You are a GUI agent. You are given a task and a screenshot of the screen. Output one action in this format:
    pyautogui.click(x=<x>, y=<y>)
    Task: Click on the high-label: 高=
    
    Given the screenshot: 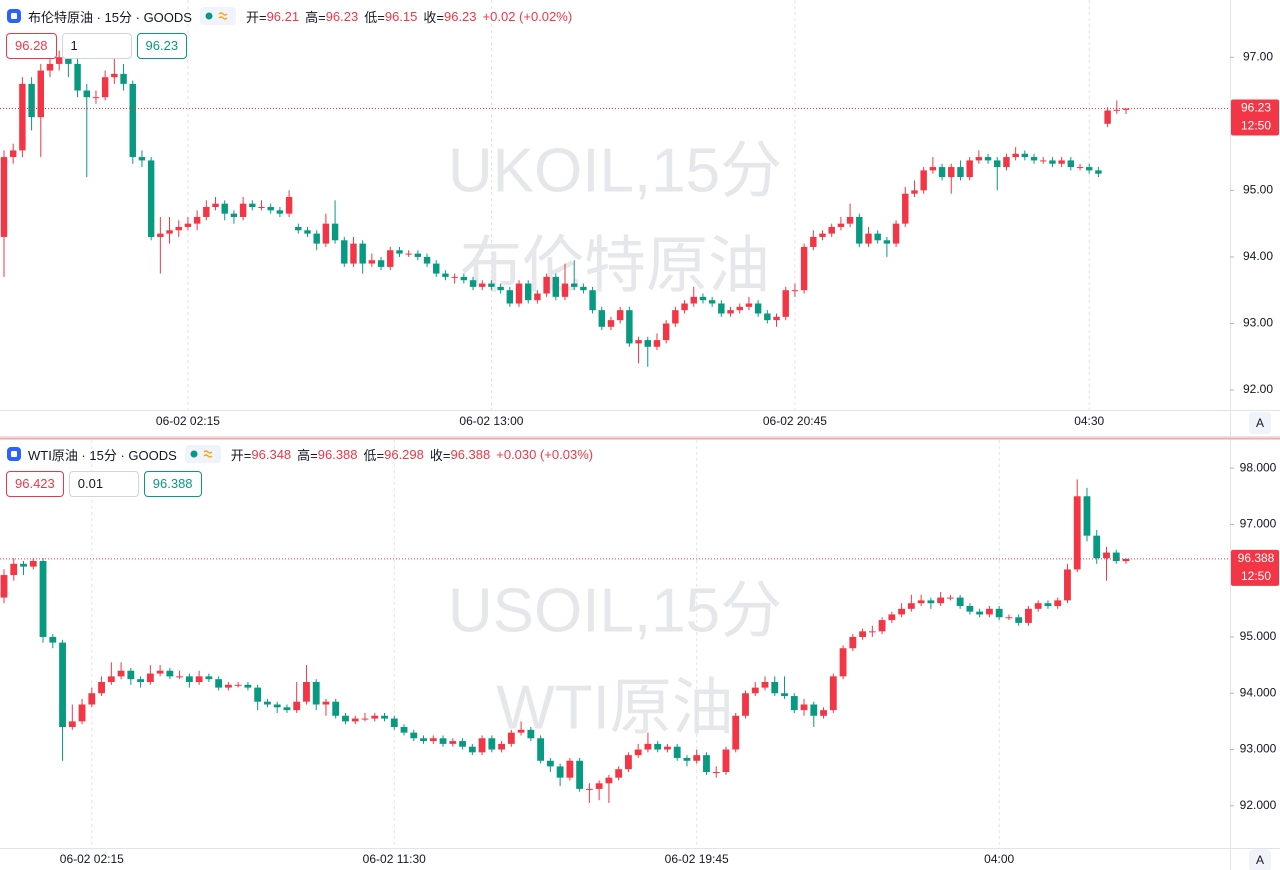 What is the action you would take?
    pyautogui.click(x=307, y=455)
    